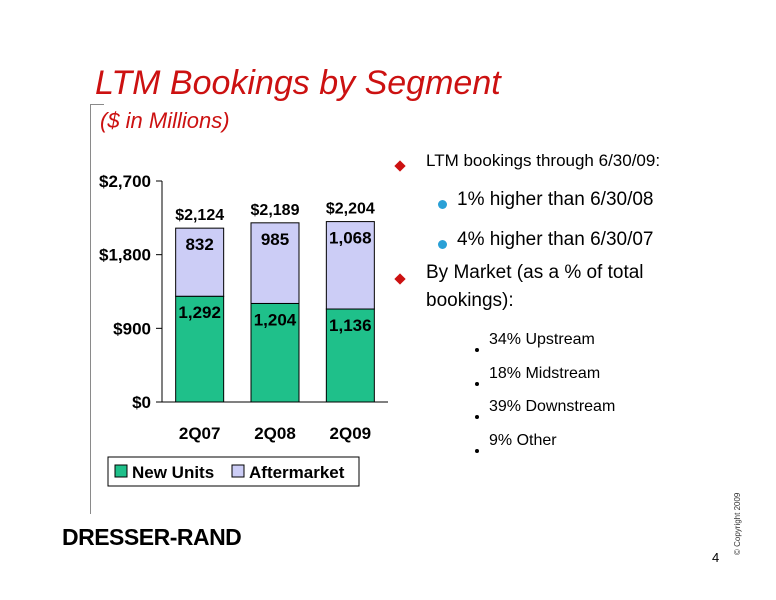 This screenshot has height=600, width=776. I want to click on slide-subtitle: ($ in Millions), so click(165, 120).